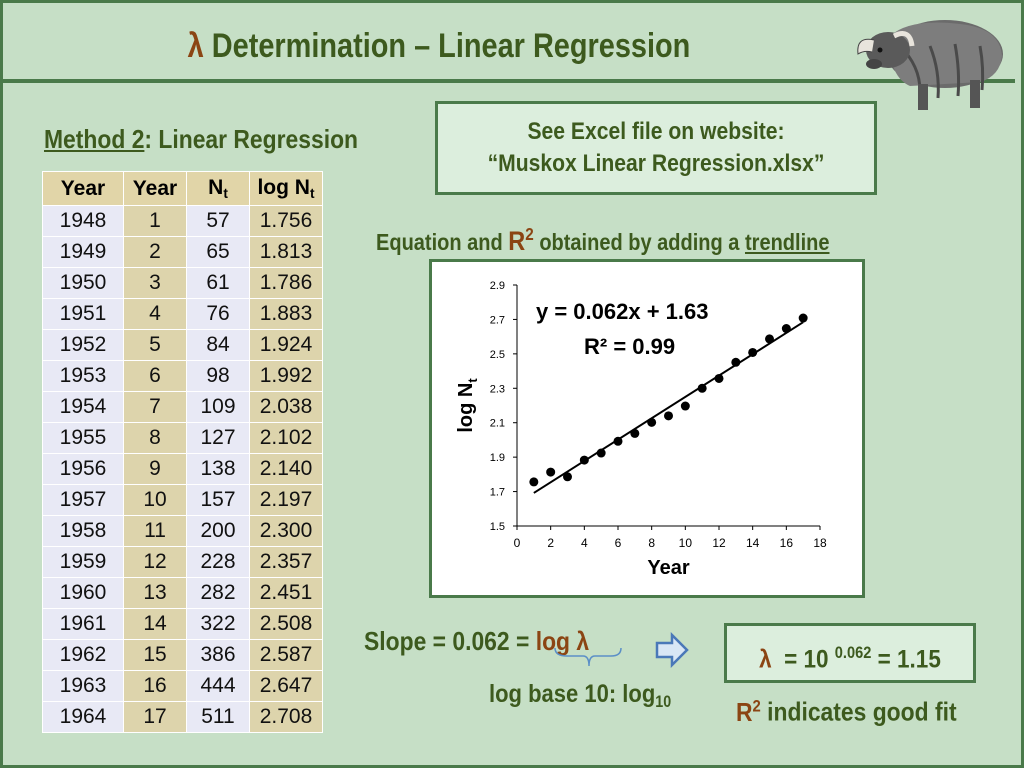 The width and height of the screenshot is (1024, 768). I want to click on table-cell: 3, so click(155, 283).